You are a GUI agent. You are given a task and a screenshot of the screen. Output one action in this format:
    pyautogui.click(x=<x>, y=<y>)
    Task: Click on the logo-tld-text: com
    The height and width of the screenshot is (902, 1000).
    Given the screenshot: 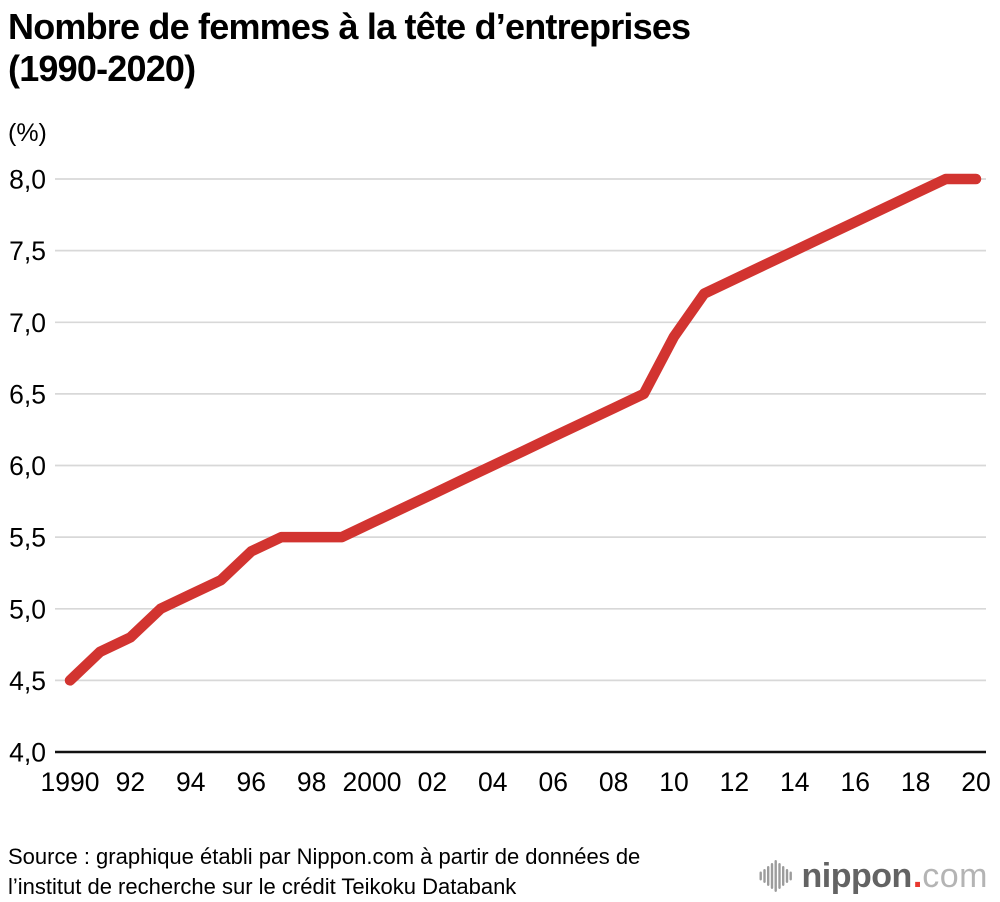 What is the action you would take?
    pyautogui.click(x=955, y=875)
    